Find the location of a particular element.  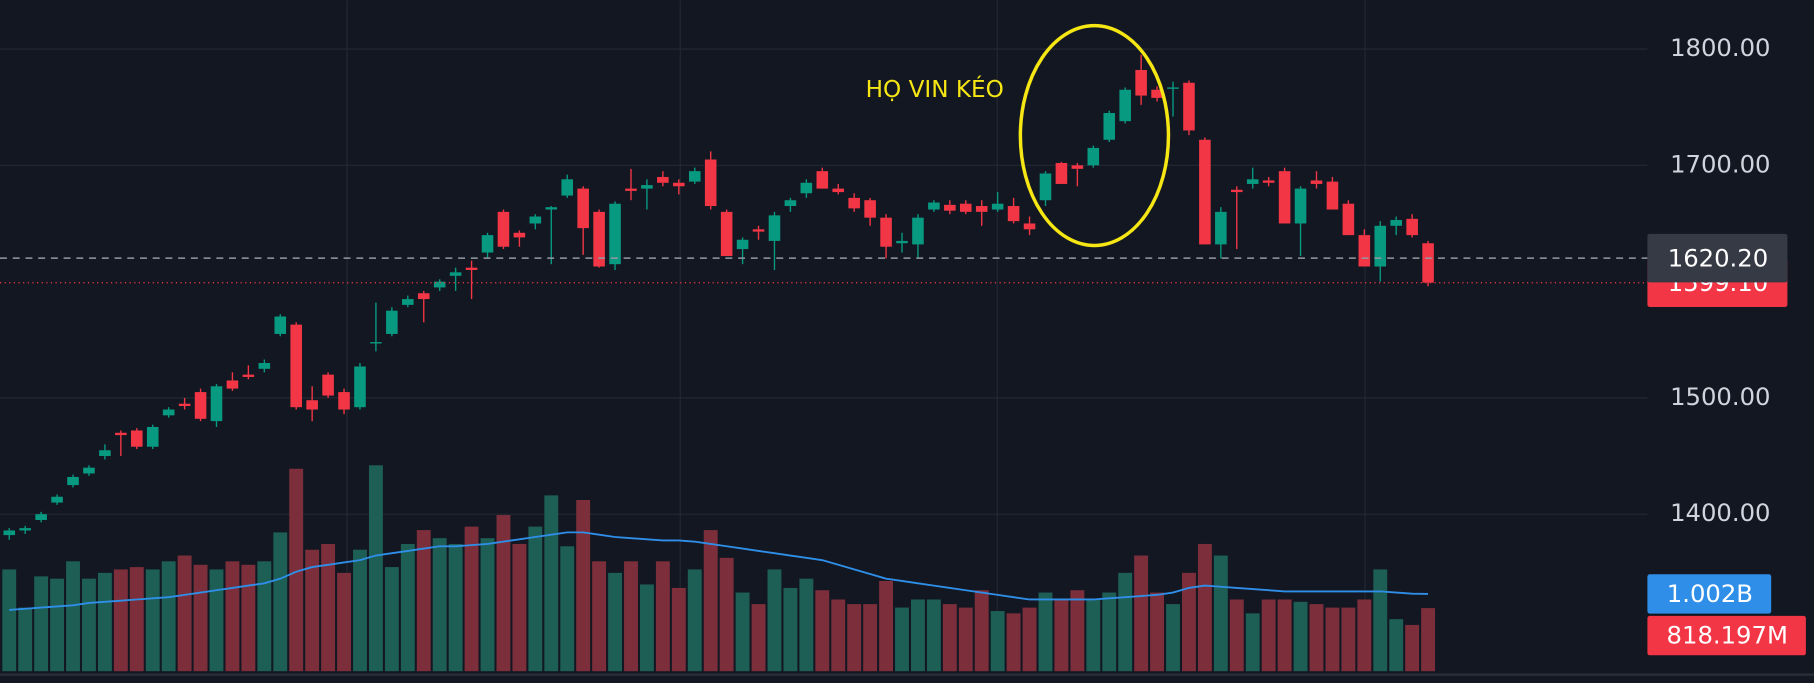

annotation: HỌ VIN KÉO is located at coordinates (935, 89).